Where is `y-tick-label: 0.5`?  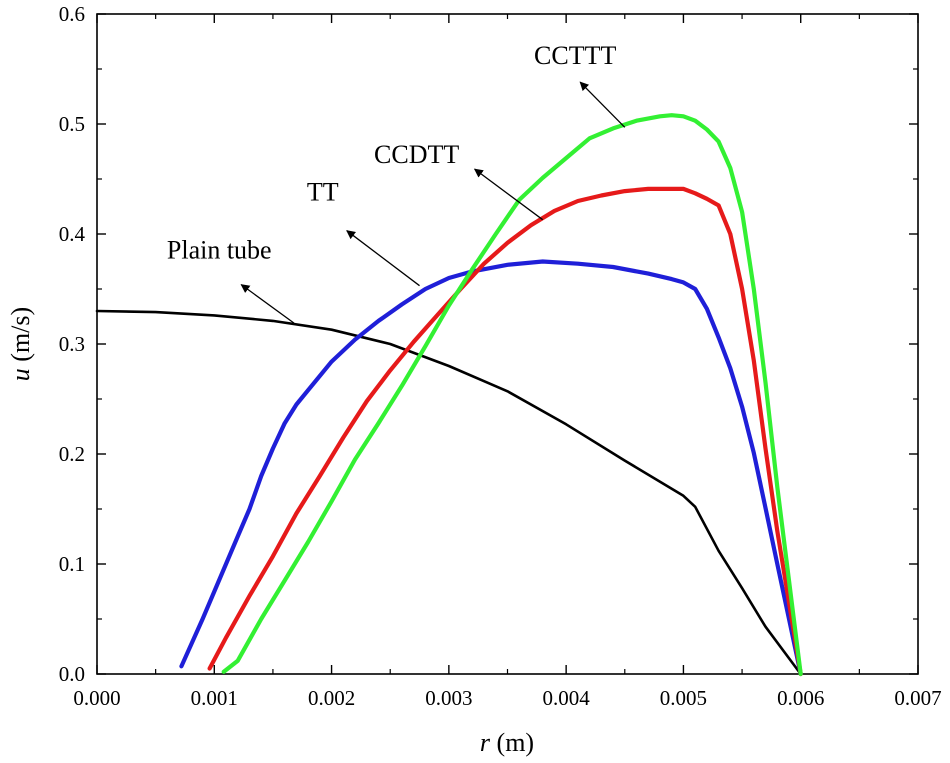
y-tick-label: 0.5 is located at coordinates (72, 124).